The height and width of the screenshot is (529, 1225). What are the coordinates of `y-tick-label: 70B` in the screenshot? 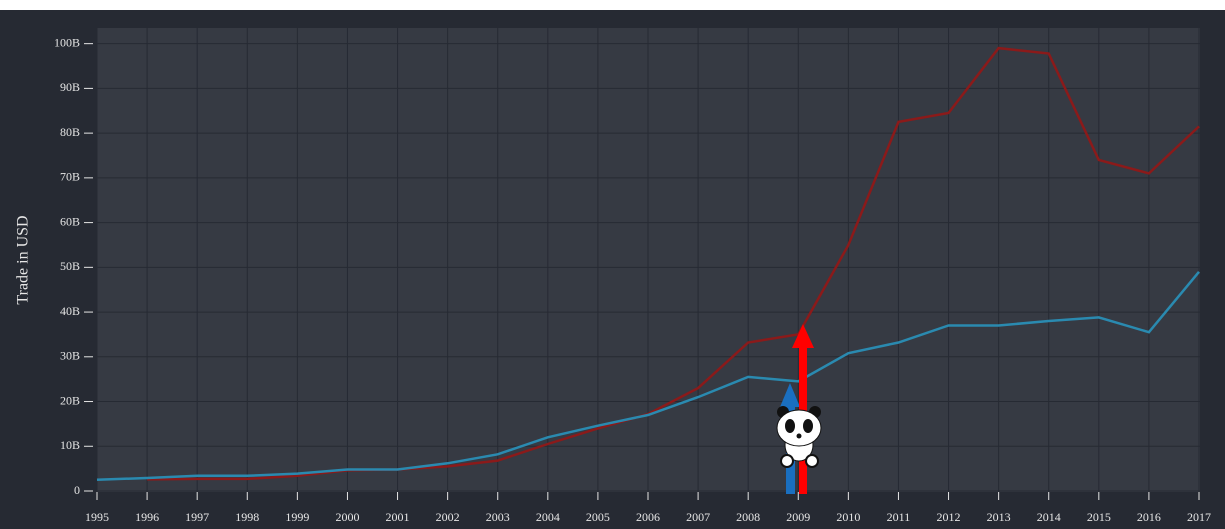 It's located at (70, 177).